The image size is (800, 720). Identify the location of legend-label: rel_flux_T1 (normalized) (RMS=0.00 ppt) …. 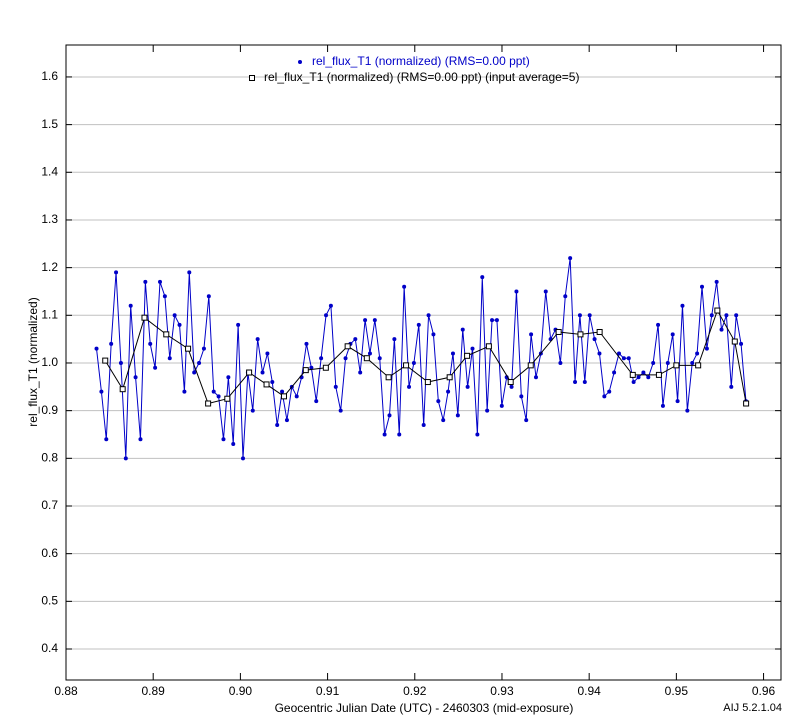
(421, 77).